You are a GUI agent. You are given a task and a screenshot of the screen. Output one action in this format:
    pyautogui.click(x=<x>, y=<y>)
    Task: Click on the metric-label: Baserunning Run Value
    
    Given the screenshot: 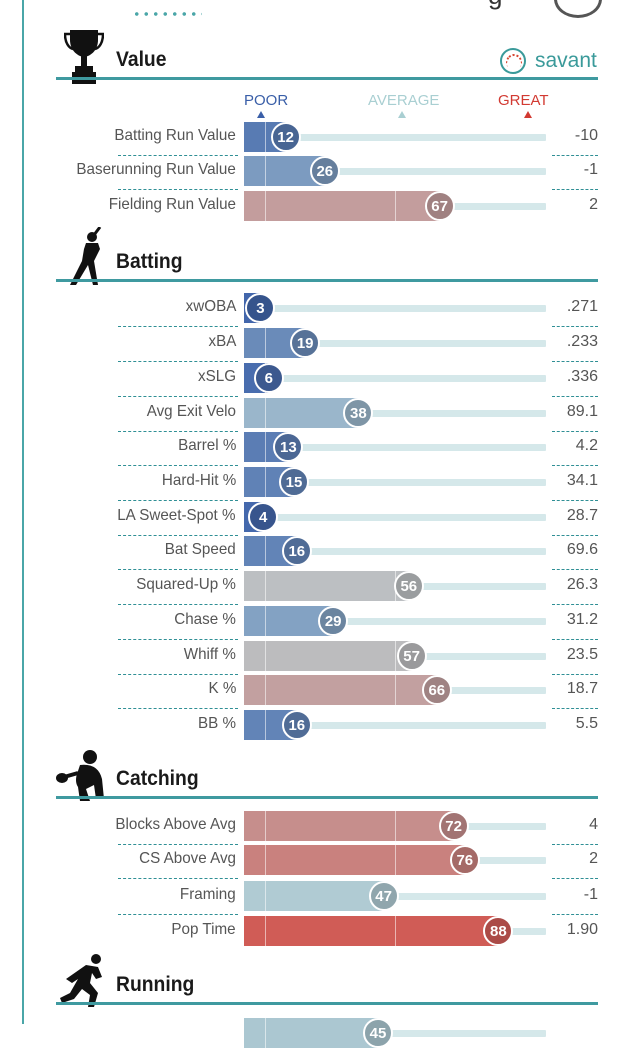 What is the action you would take?
    pyautogui.click(x=156, y=169)
    